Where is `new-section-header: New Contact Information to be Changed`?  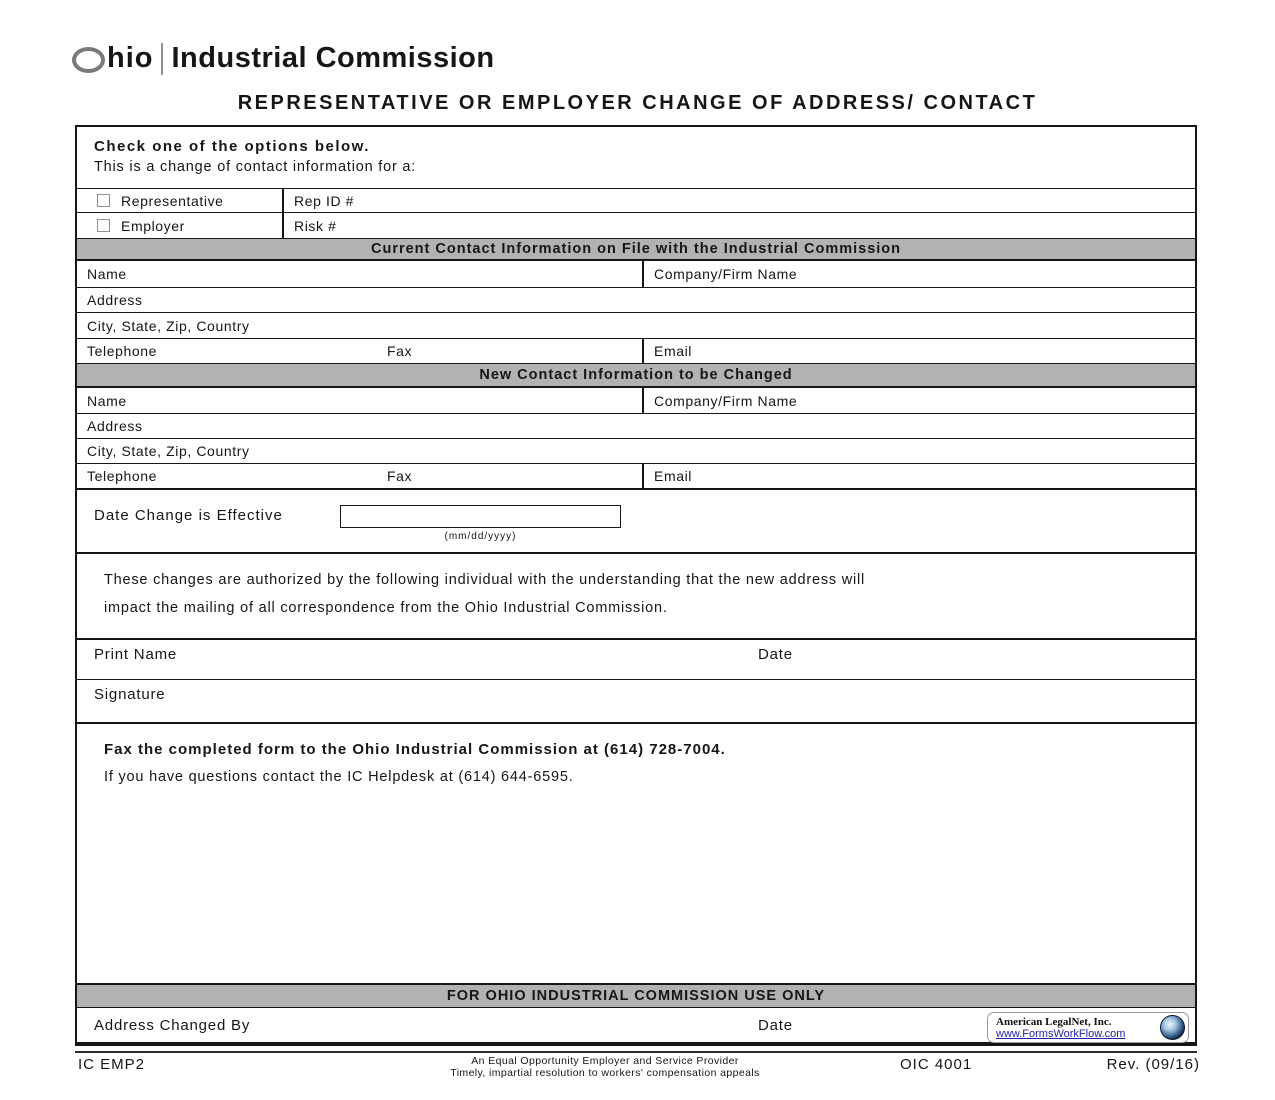
new-section-header: New Contact Information to be Changed is located at coordinates (636, 375).